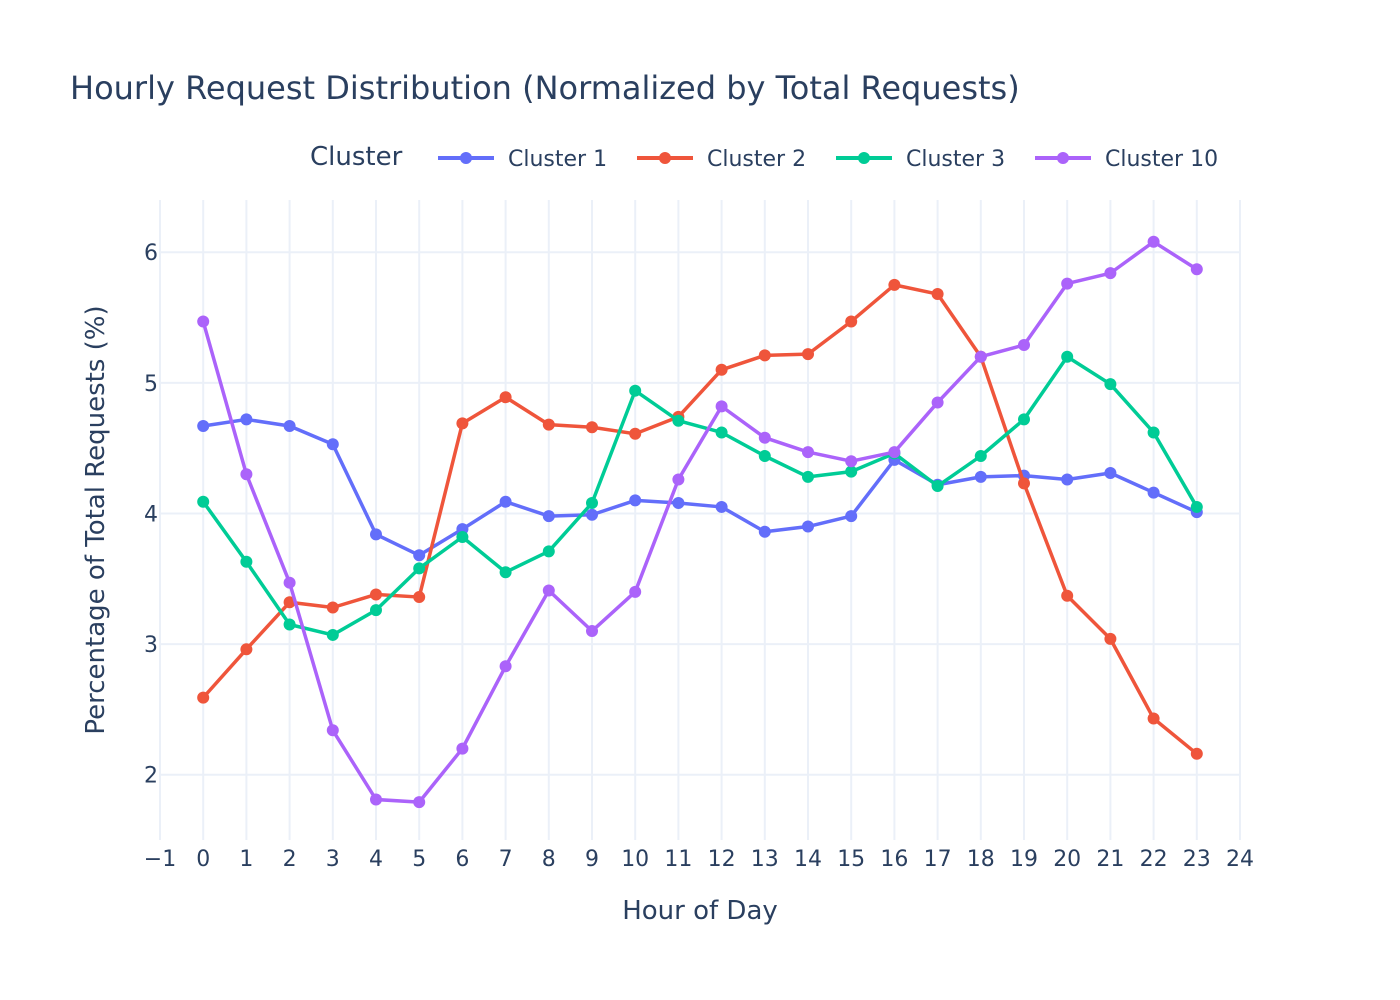 This screenshot has width=1400, height=1000. What do you see at coordinates (955, 159) in the screenshot?
I see `legend-label: Cluster 3` at bounding box center [955, 159].